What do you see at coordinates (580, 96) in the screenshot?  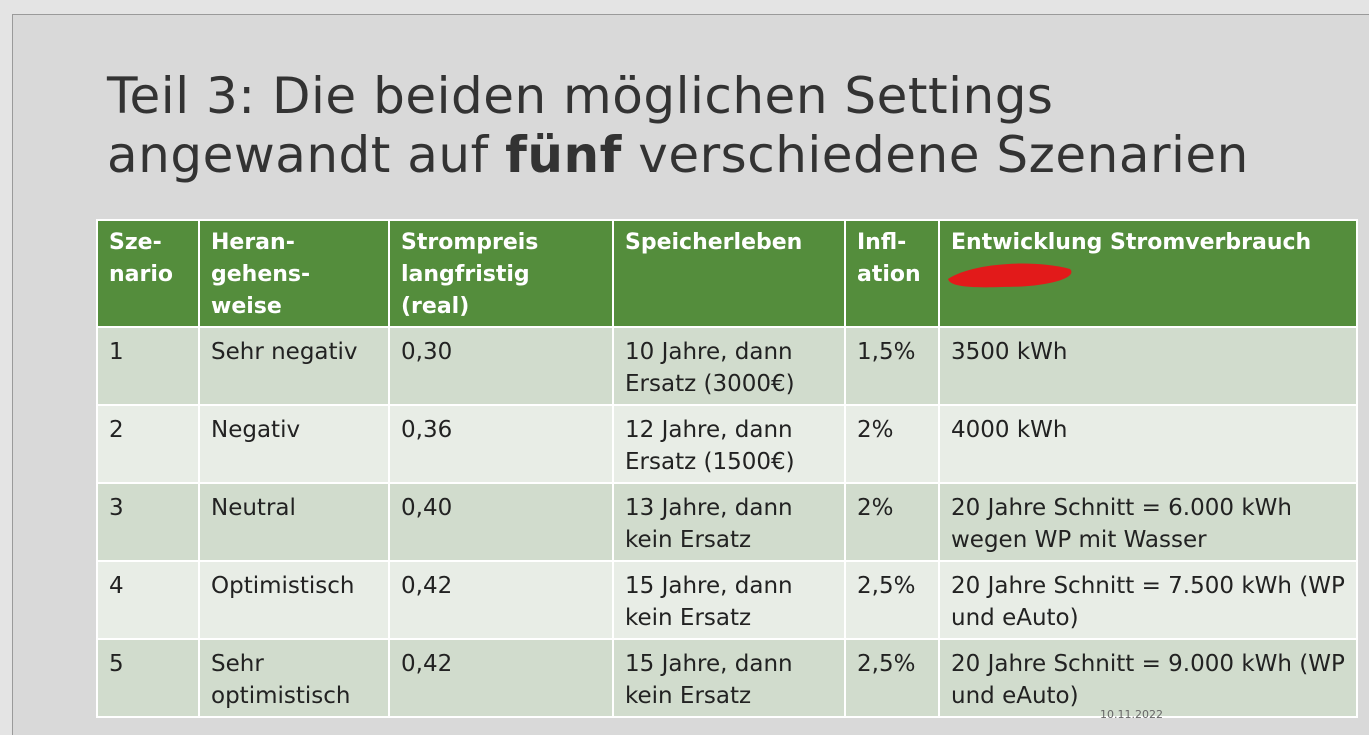 I see `title-line: Teil 3: Die beiden möglichen Settings` at bounding box center [580, 96].